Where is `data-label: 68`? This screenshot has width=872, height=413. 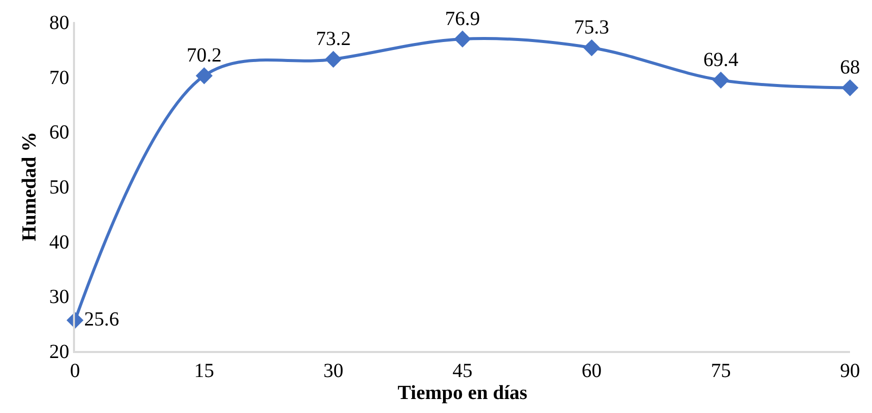 data-label: 68 is located at coordinates (850, 67).